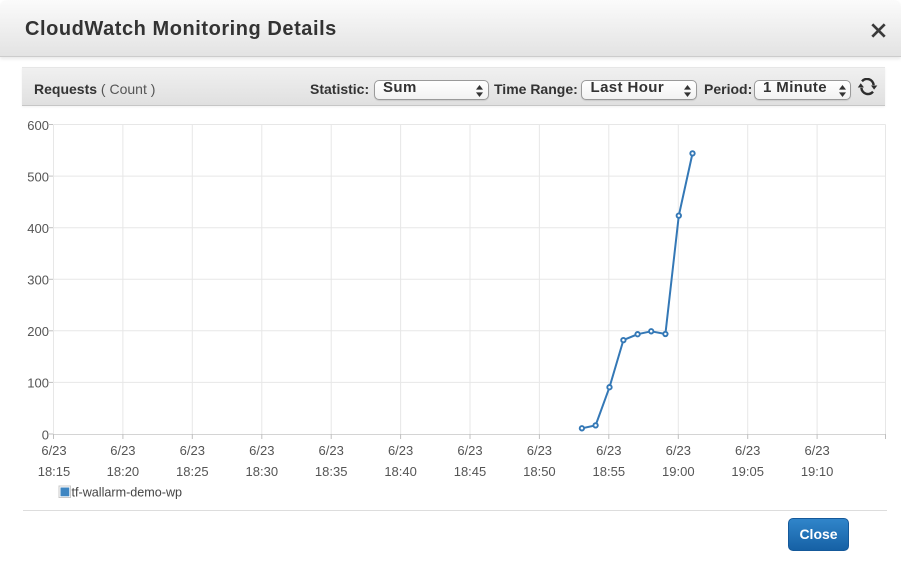  I want to click on svg-text: 18:35, so click(331, 471).